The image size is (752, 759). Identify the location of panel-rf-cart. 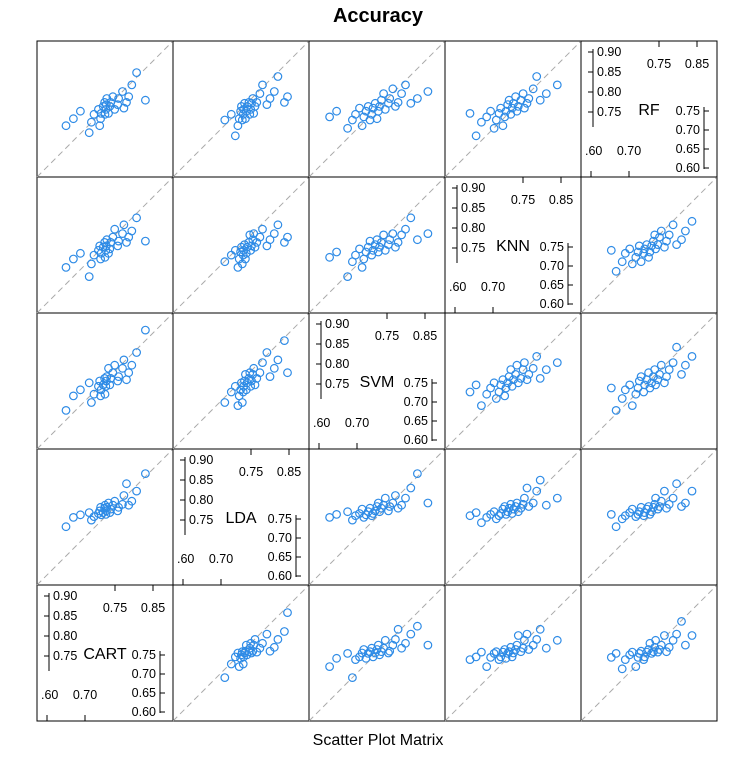
(105, 109).